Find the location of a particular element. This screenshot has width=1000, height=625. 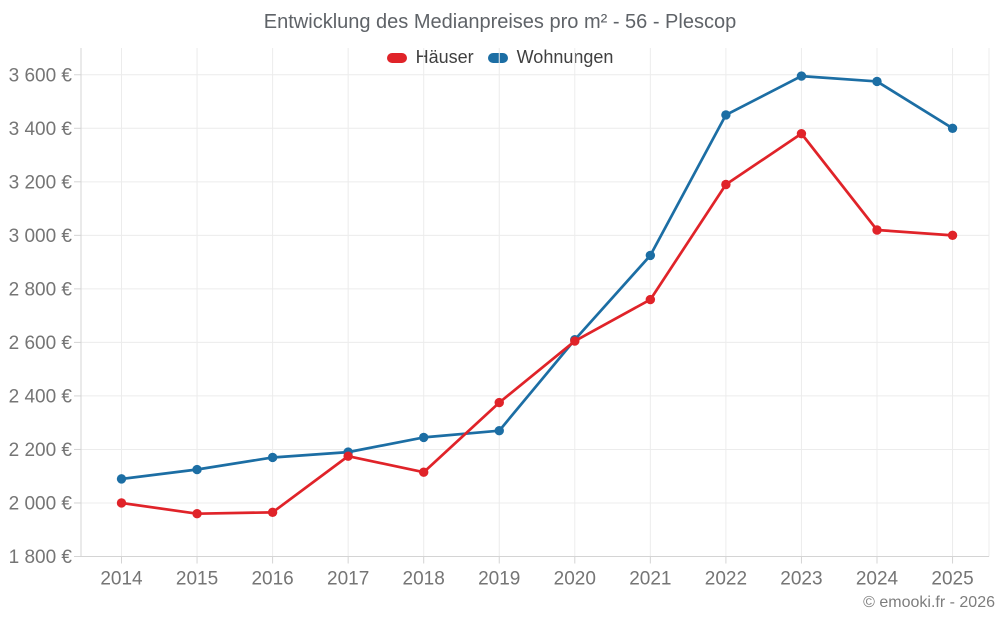

legend-item-haeuser: Häuser is located at coordinates (430, 57).